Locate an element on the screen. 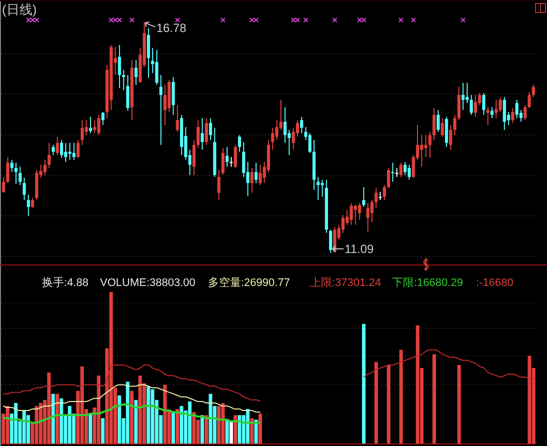  text: :-16680 is located at coordinates (495, 283).